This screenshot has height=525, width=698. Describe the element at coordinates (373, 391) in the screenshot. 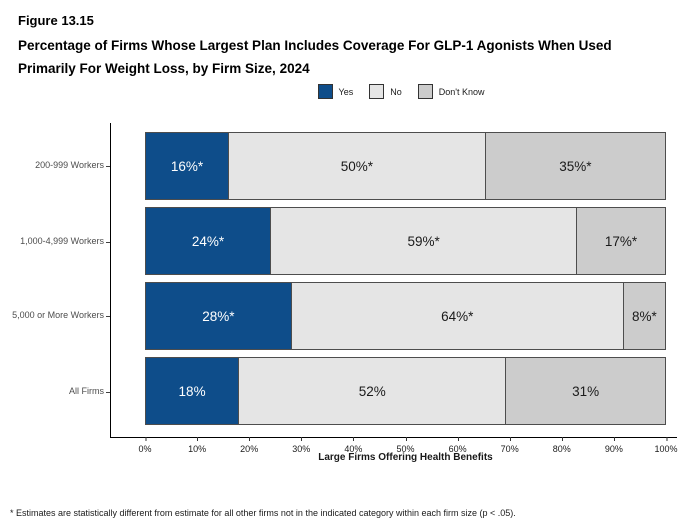

I see `bar-segment-no: 52%` at that location.